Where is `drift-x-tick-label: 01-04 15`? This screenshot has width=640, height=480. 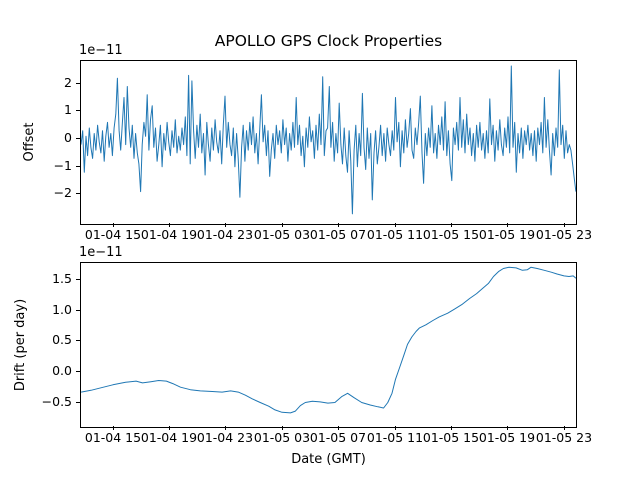
drift-x-tick-label: 01-04 15 is located at coordinates (113, 437).